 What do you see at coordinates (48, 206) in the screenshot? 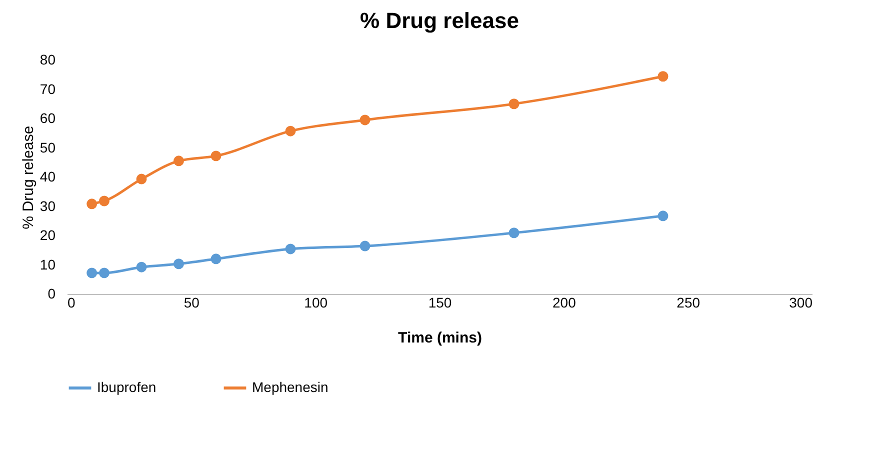
I see `y-tick-label: 30` at bounding box center [48, 206].